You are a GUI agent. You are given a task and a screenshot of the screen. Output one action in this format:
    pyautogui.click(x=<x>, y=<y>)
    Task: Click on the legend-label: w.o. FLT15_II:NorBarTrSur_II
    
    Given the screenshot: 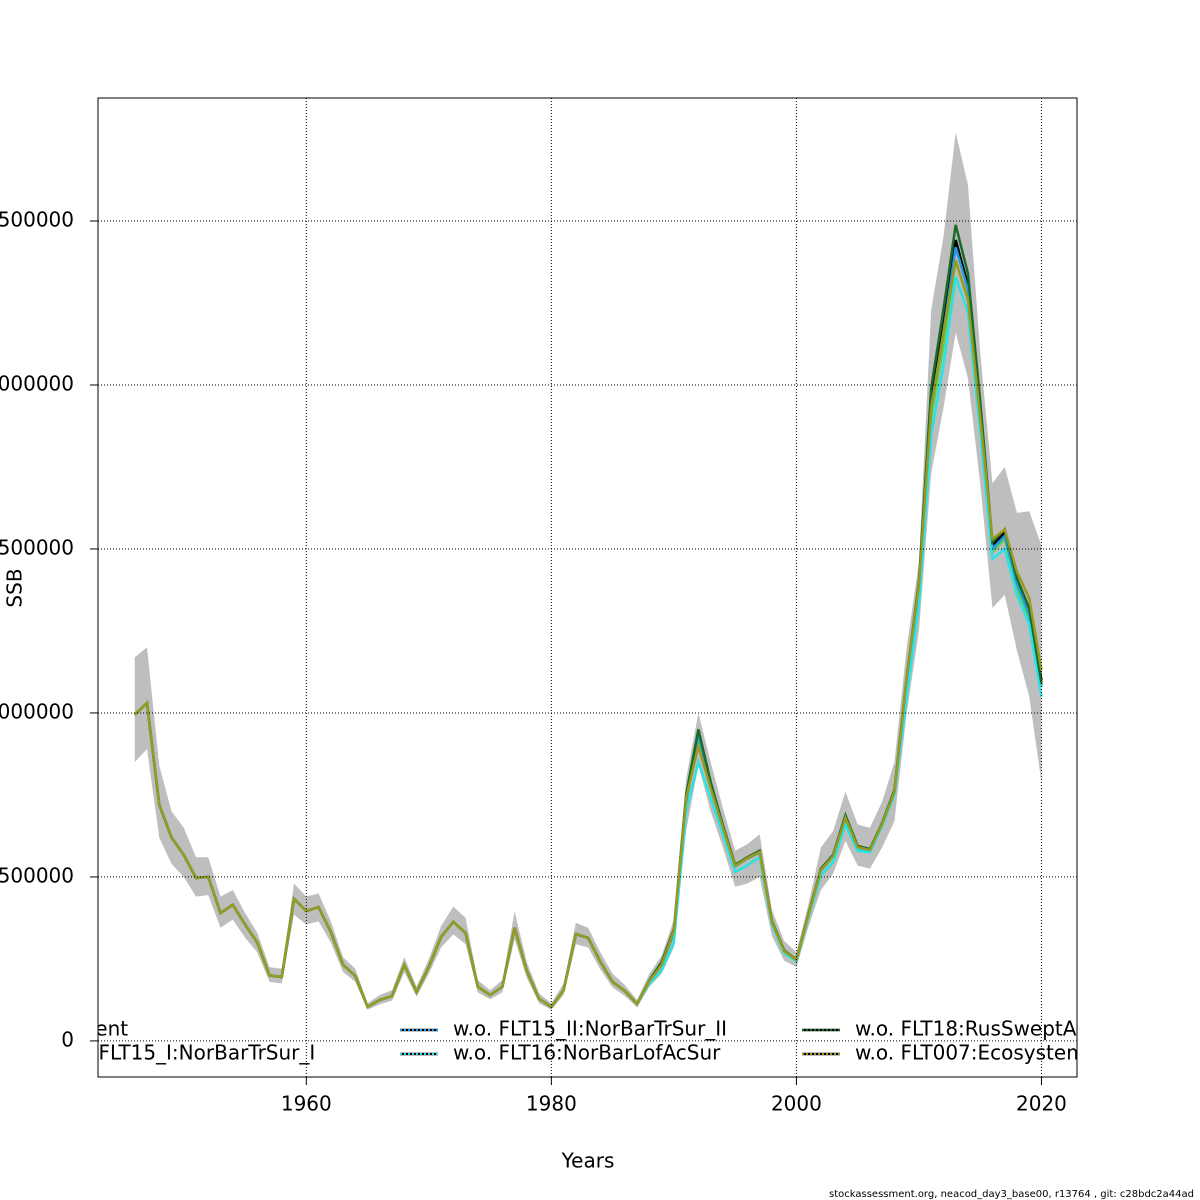 What is the action you would take?
    pyautogui.click(x=590, y=1029)
    